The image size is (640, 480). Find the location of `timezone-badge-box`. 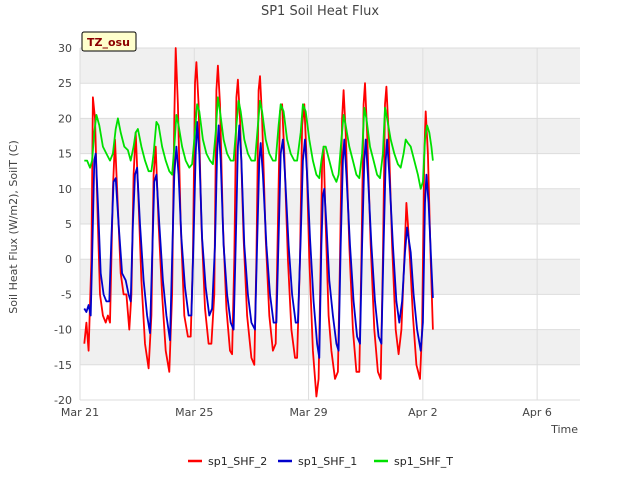

timezone-badge-box is located at coordinates (109, 41).